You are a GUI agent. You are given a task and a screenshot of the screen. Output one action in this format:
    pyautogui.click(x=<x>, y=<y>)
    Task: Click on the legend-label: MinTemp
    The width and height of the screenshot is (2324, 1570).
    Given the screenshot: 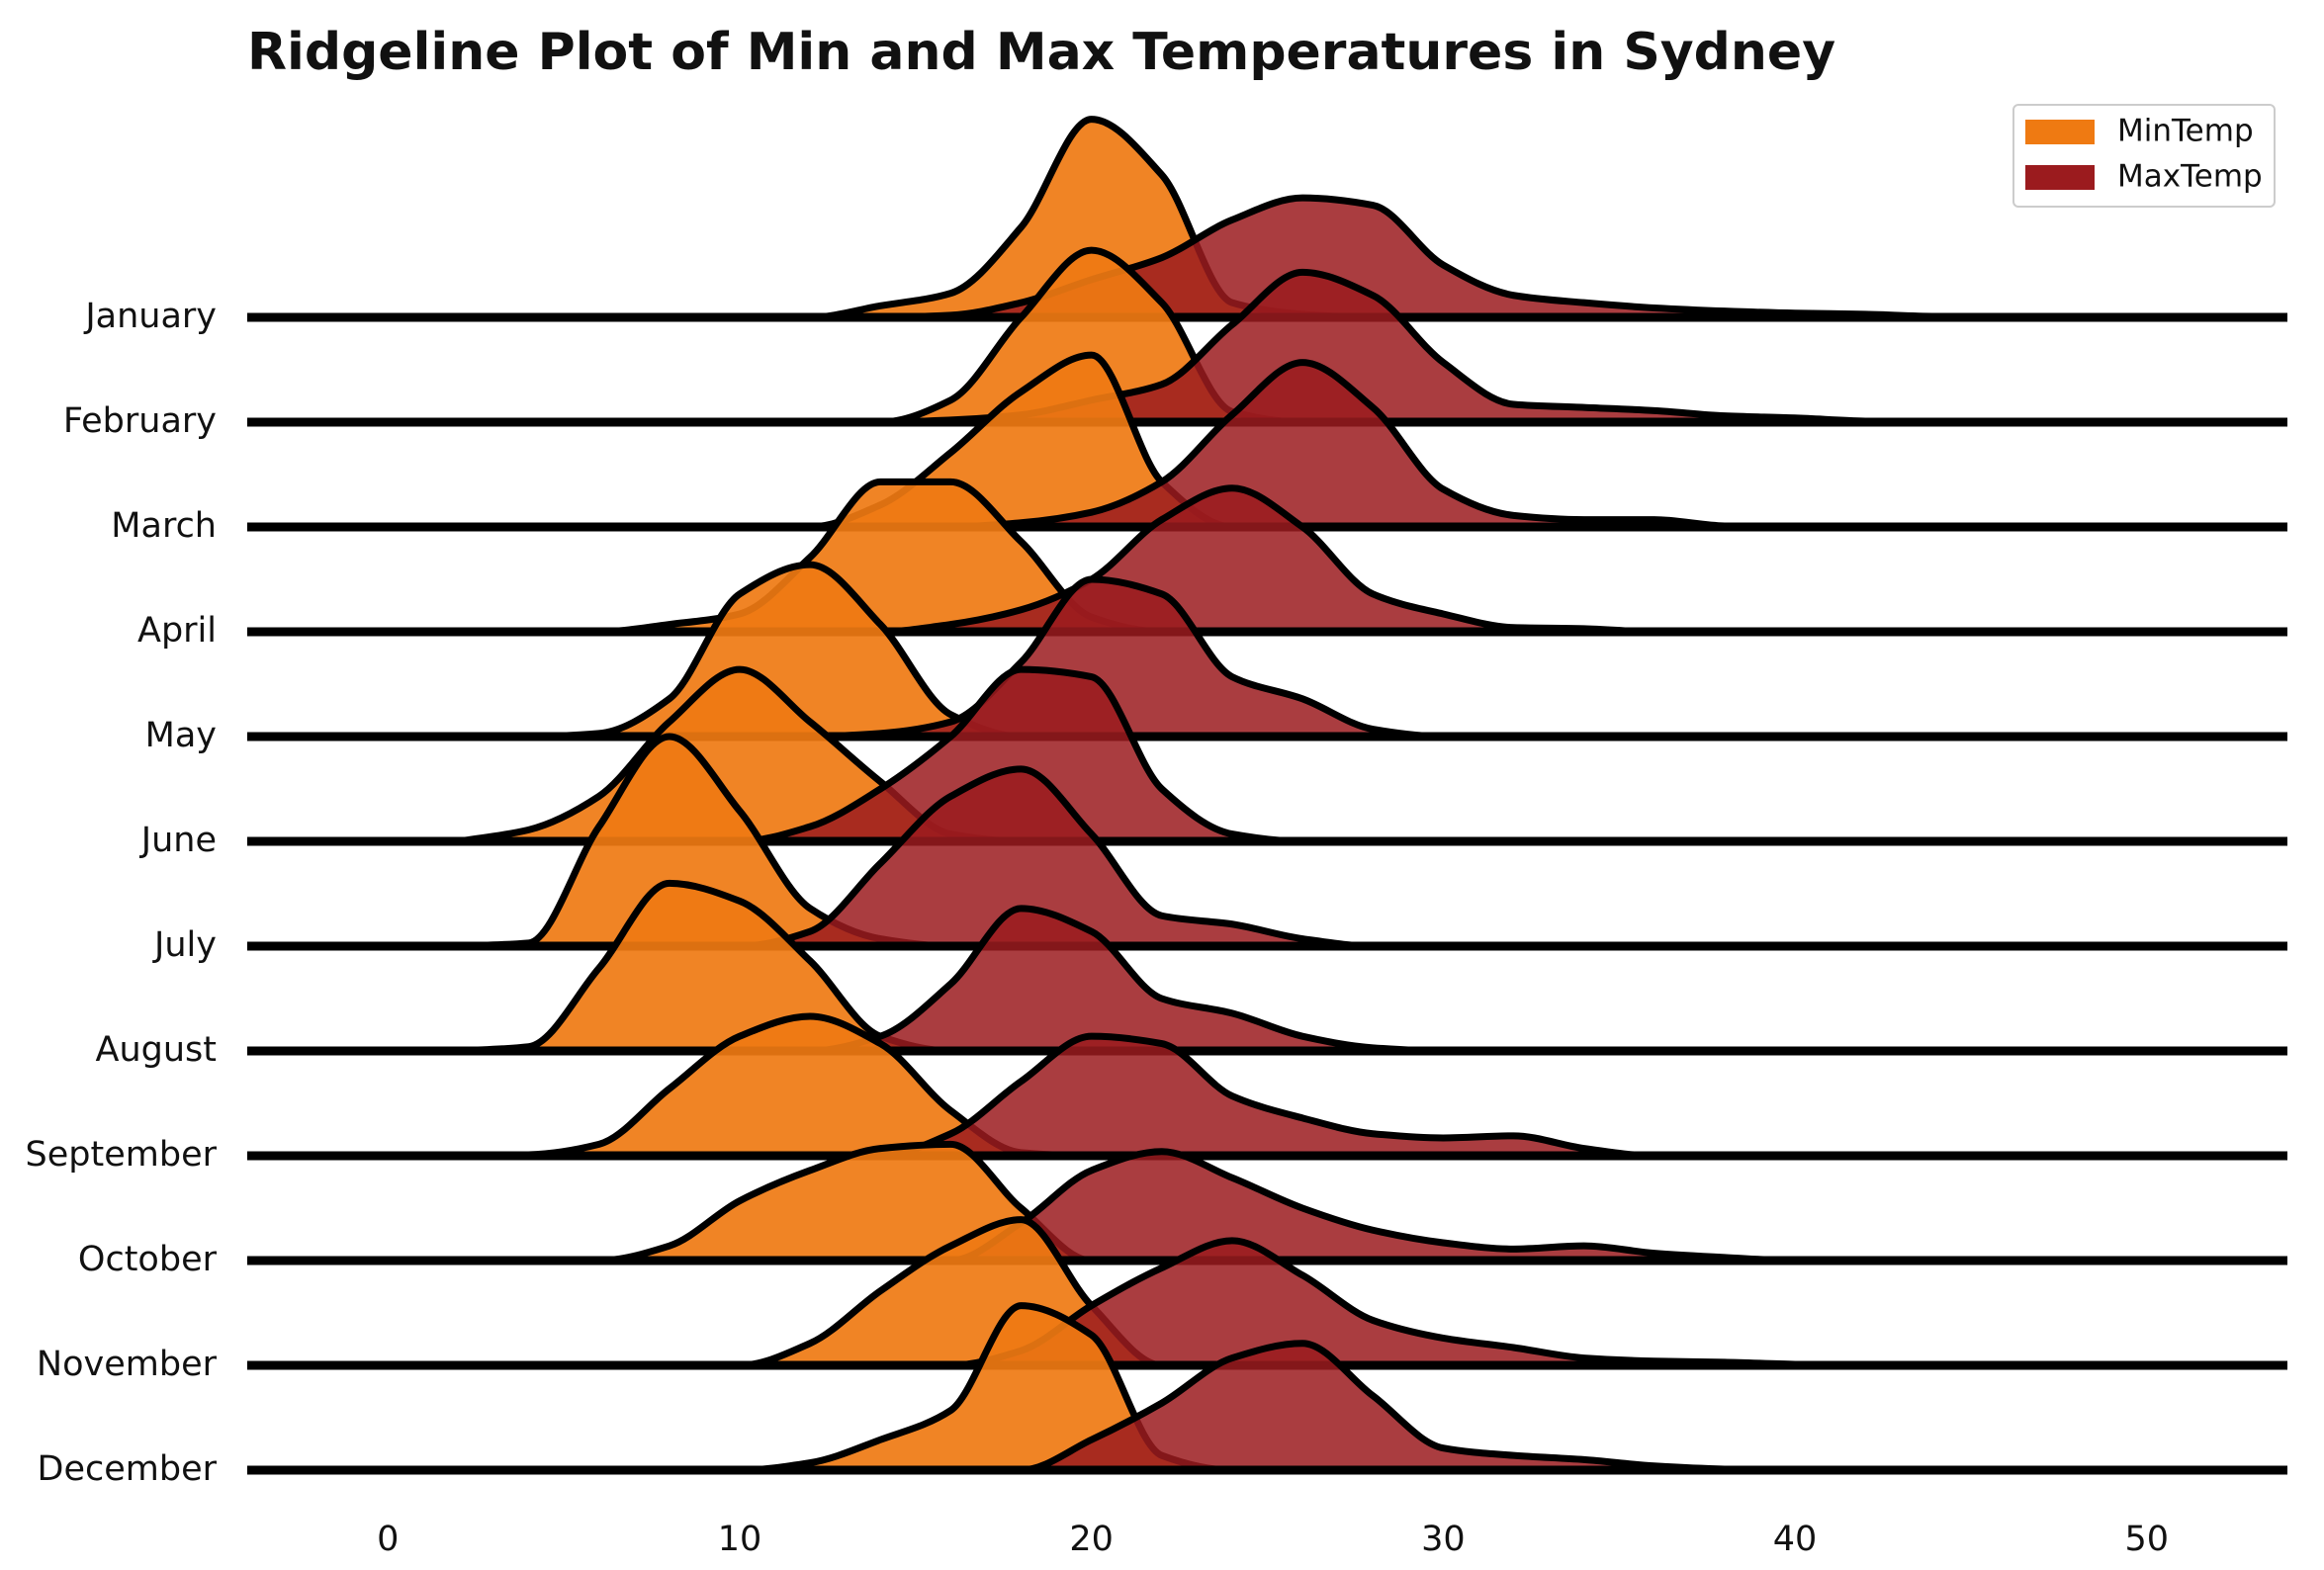 What is the action you would take?
    pyautogui.click(x=2185, y=131)
    